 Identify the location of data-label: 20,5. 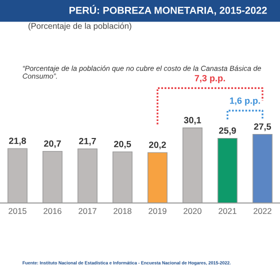
(123, 144).